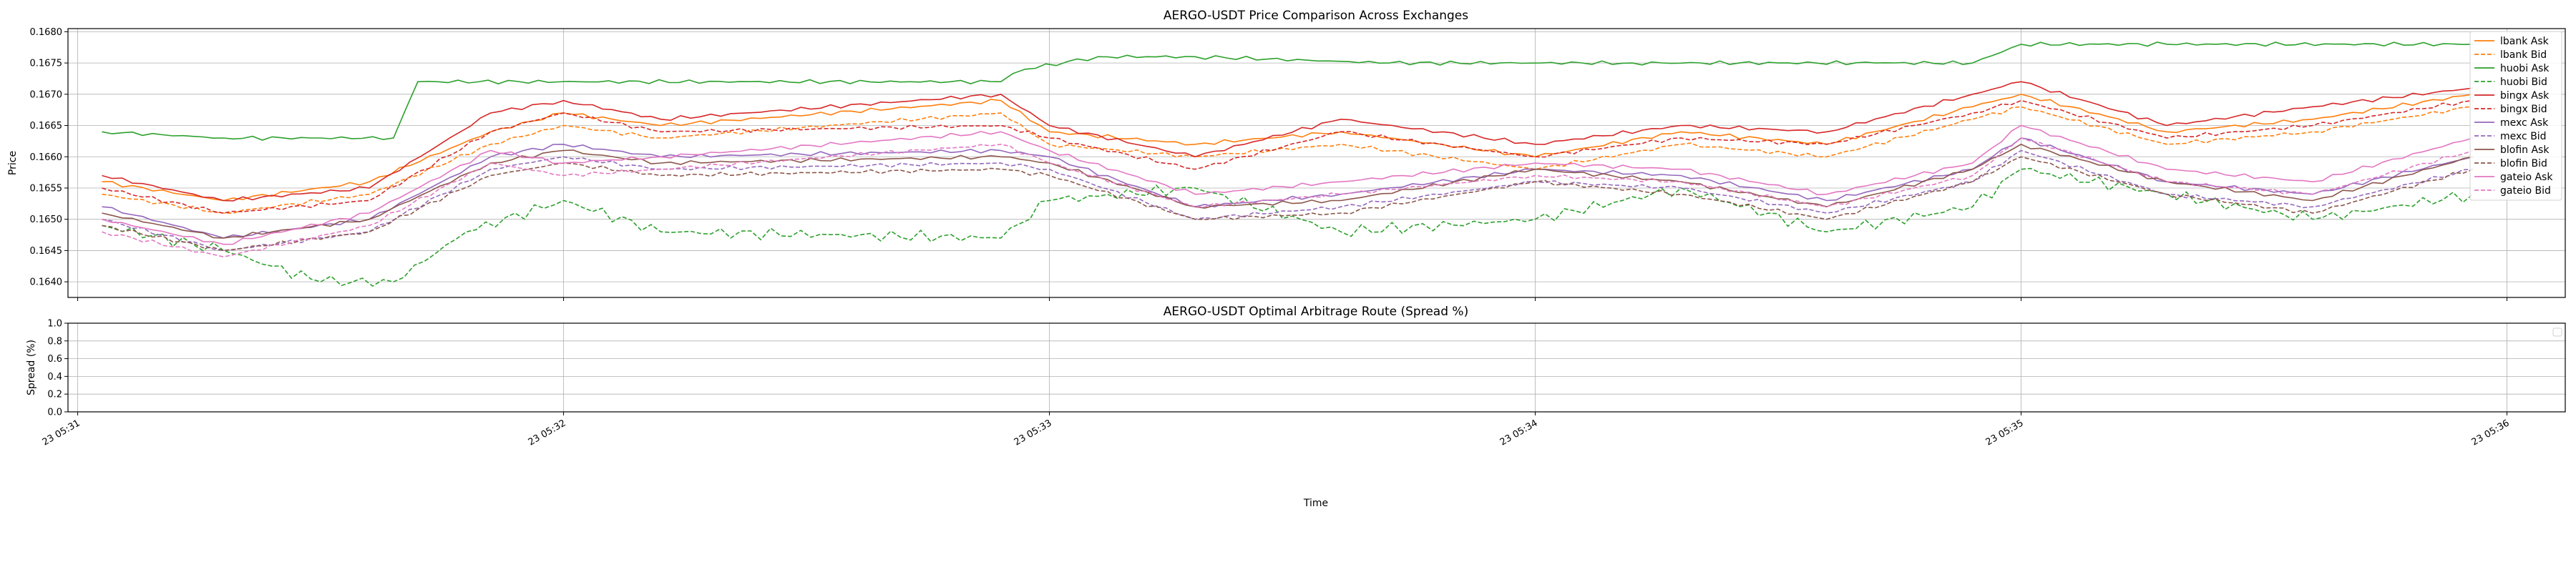 The height and width of the screenshot is (572, 2576). What do you see at coordinates (2557, 332) in the screenshot?
I see `spread-chart-legend-box` at bounding box center [2557, 332].